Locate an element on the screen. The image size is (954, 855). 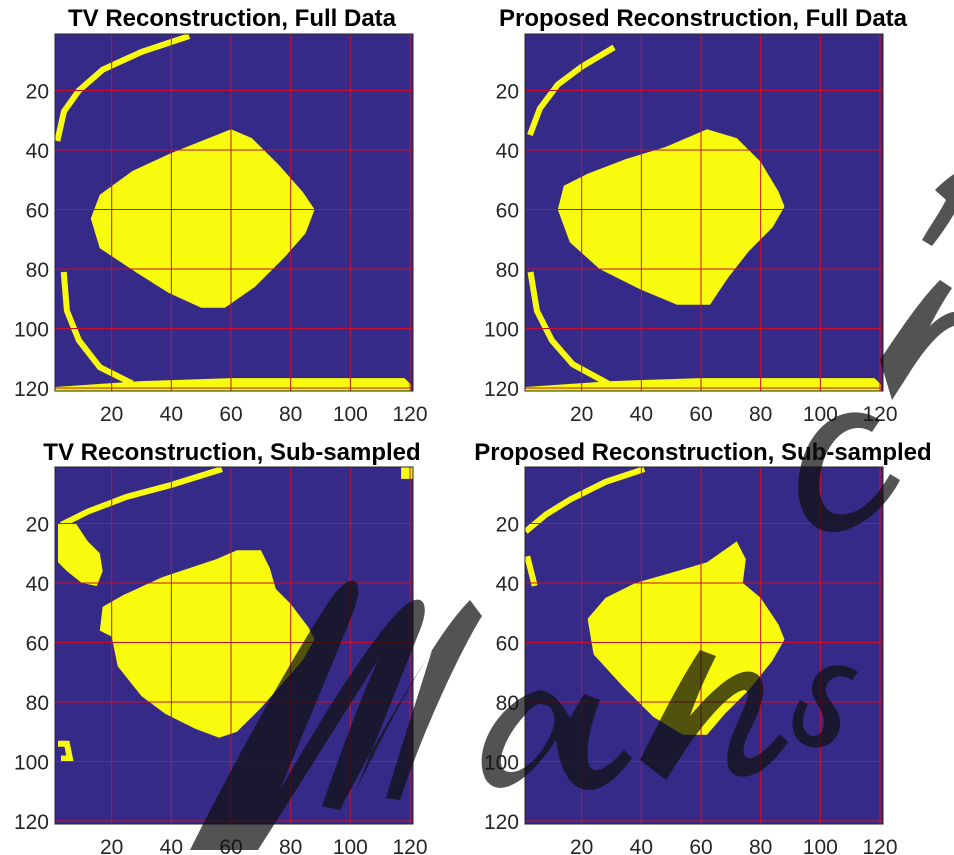
panel-title: Proposed Reconstruction, Sub-sampled is located at coordinates (702, 452).